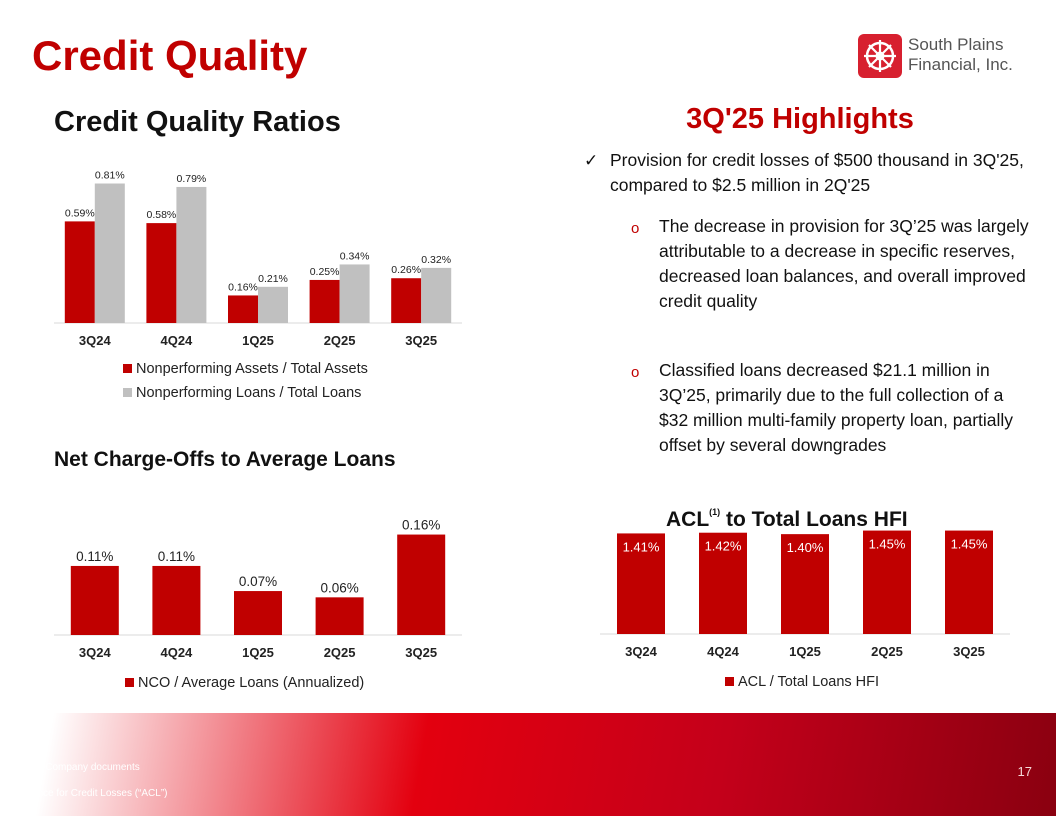  I want to click on source-note: Source: Company documents, so click(74, 767).